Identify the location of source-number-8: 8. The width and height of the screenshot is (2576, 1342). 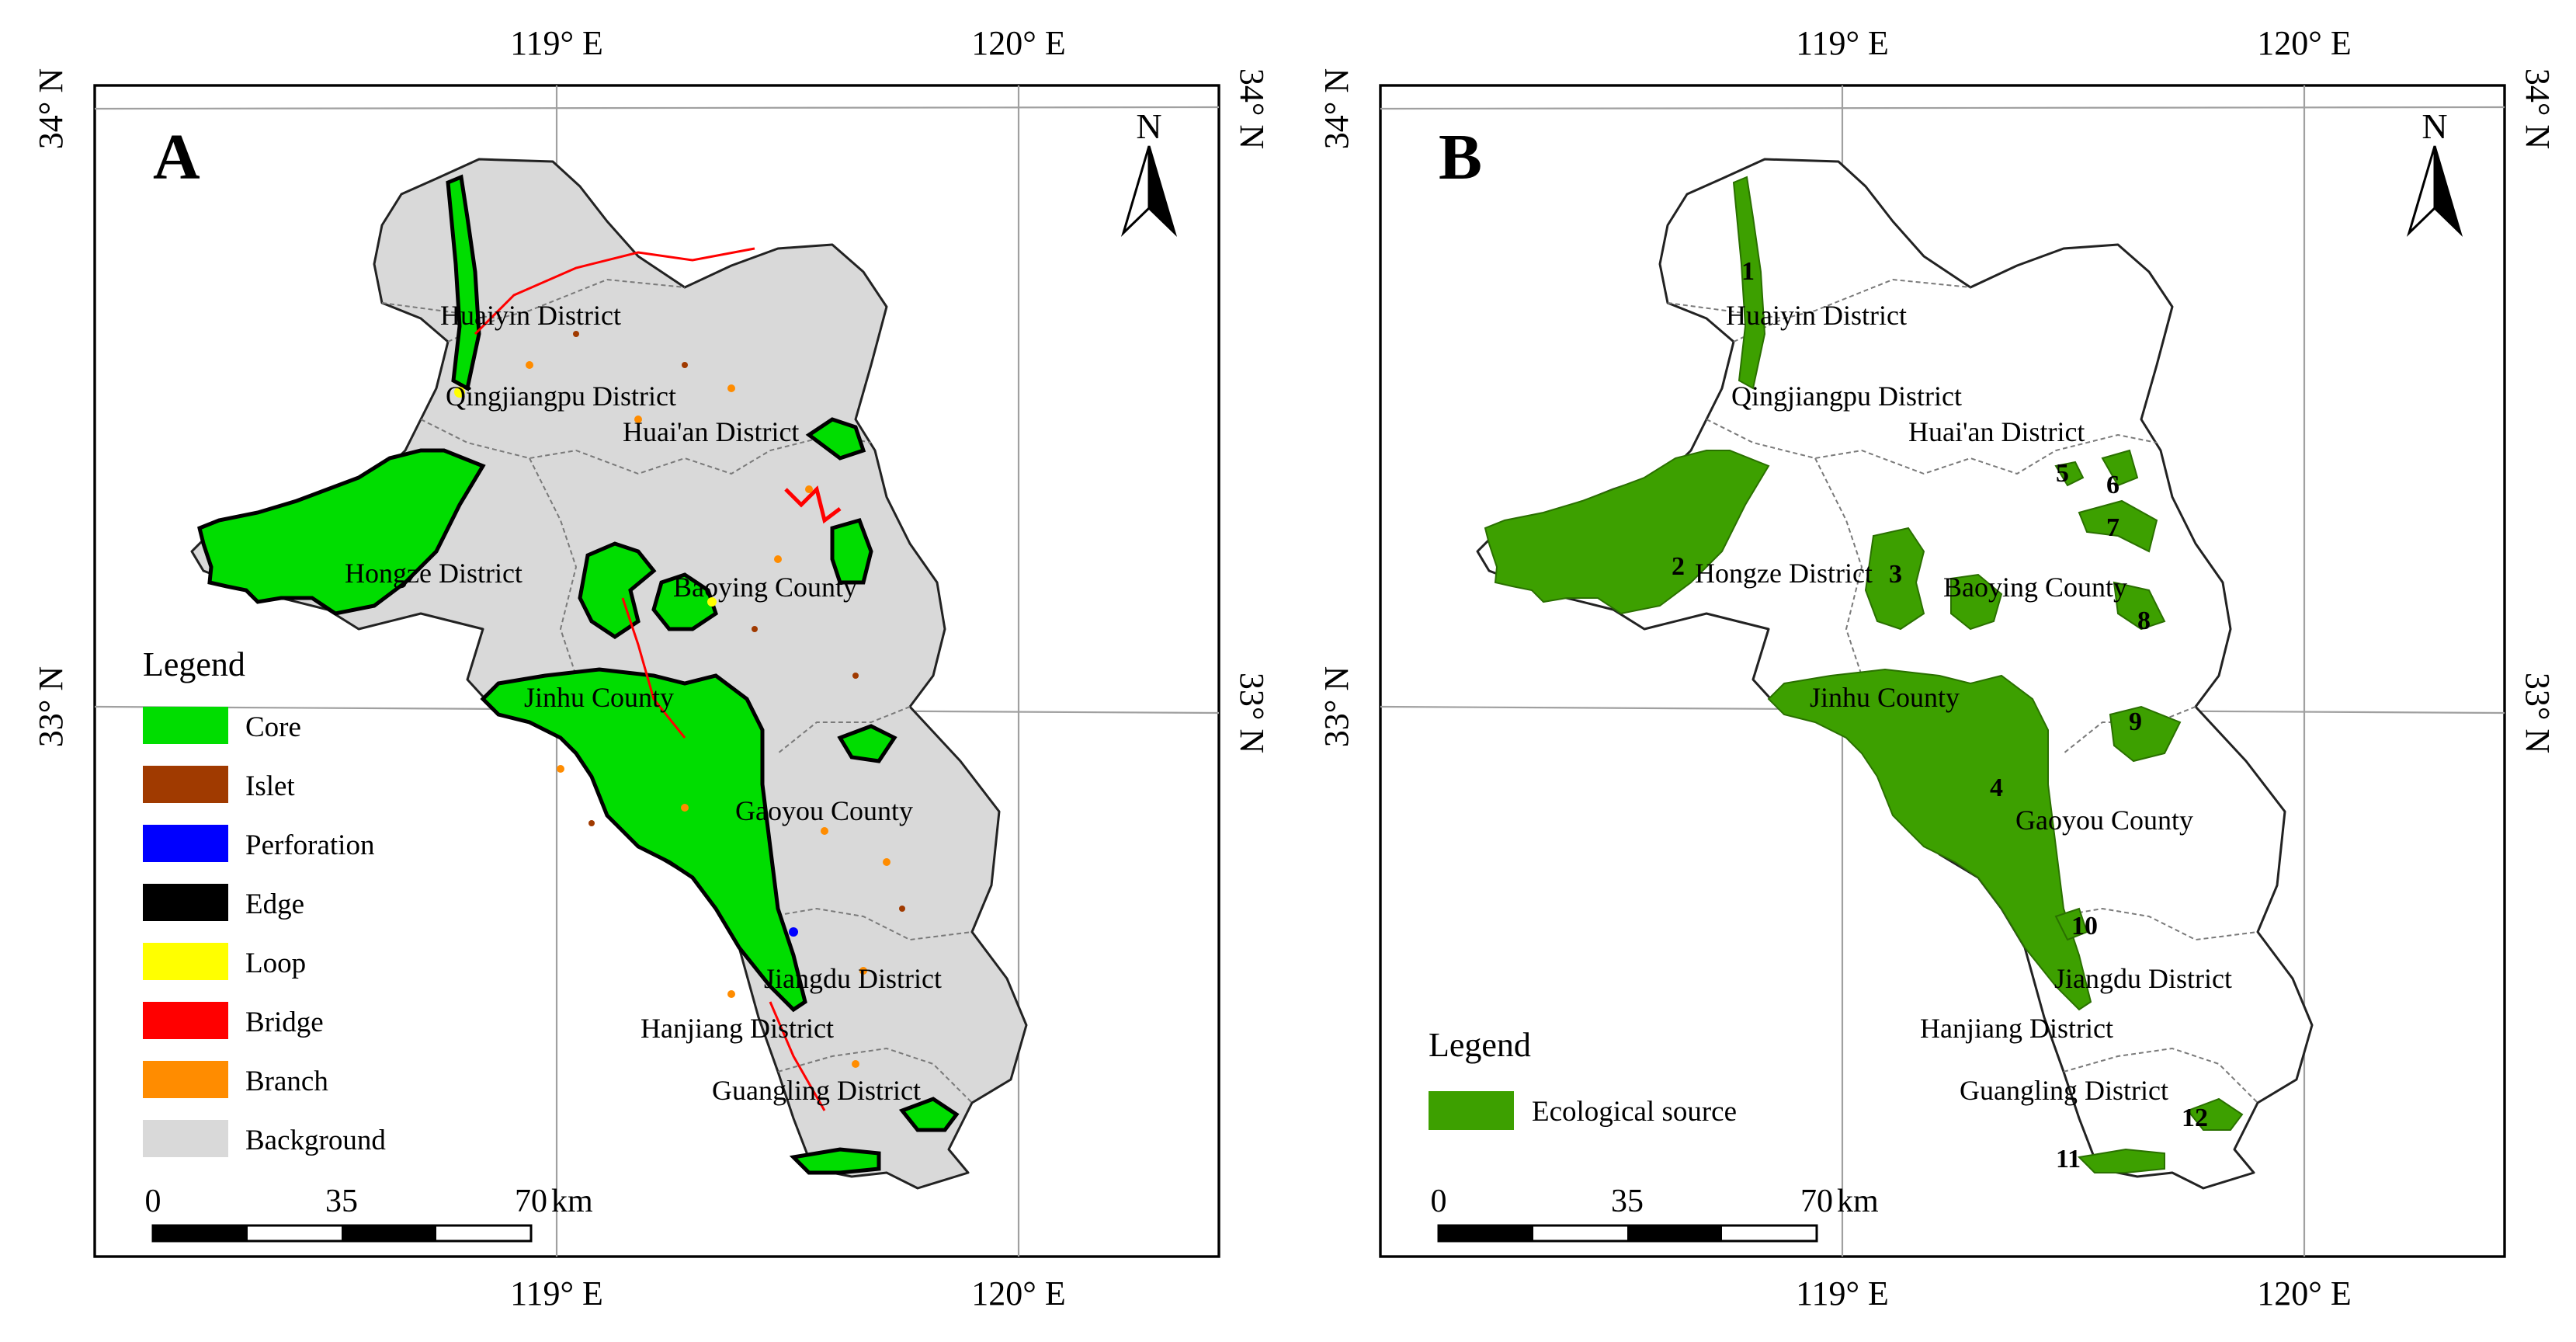
(2144, 621).